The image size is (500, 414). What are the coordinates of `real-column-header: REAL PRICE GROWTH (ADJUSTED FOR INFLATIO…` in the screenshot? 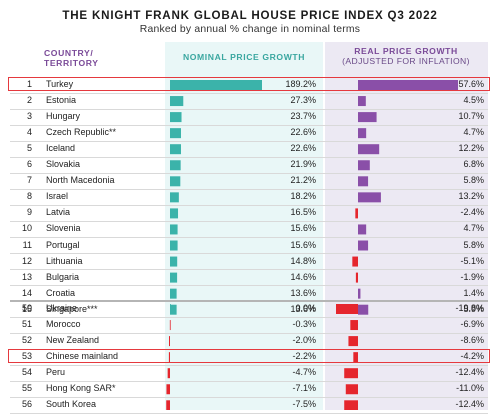 It's located at (406, 56).